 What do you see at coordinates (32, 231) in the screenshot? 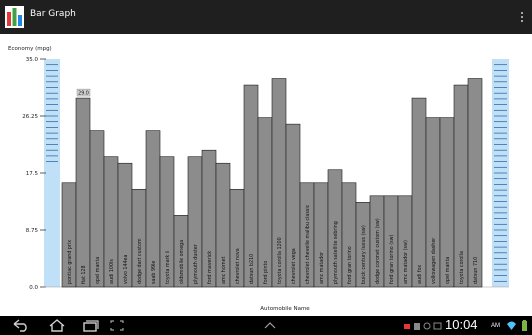
I see `y-tick-label: 8.75` at bounding box center [32, 231].